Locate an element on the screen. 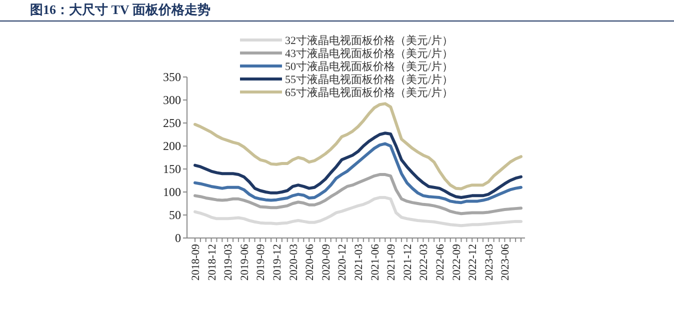 This screenshot has width=674, height=328. y-tick-label: 250 is located at coordinates (172, 123).